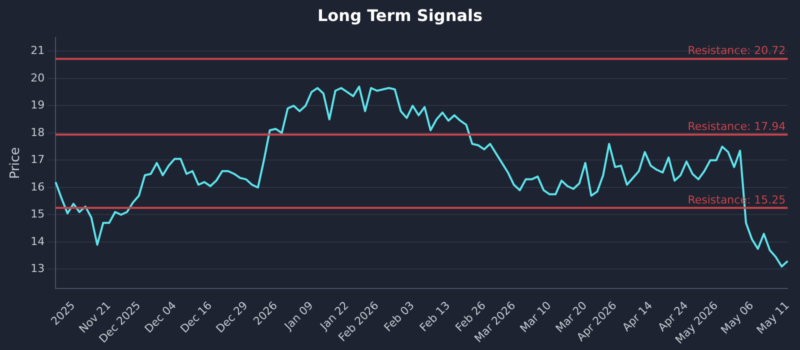  Describe the element at coordinates (37, 51) in the screenshot. I see `y-tick-label: 21` at that location.